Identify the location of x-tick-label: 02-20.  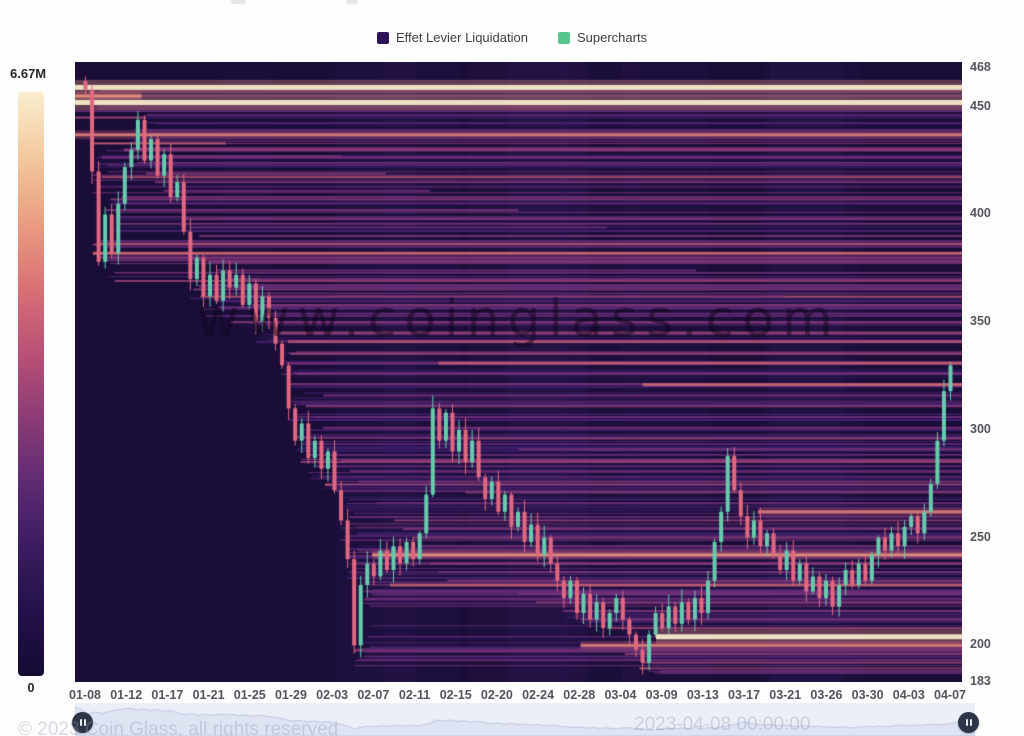
(496, 695).